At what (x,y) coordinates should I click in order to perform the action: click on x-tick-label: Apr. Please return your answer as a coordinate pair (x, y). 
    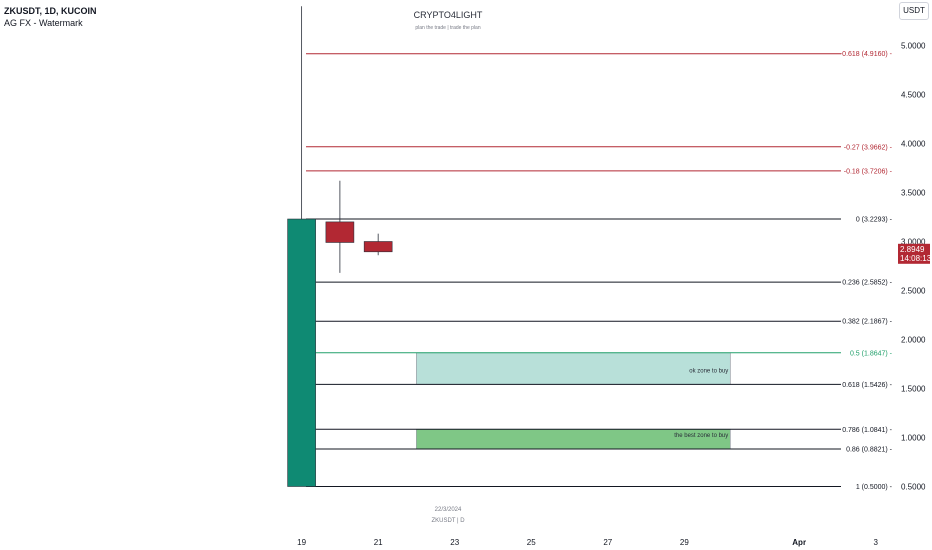
    Looking at the image, I should click on (799, 542).